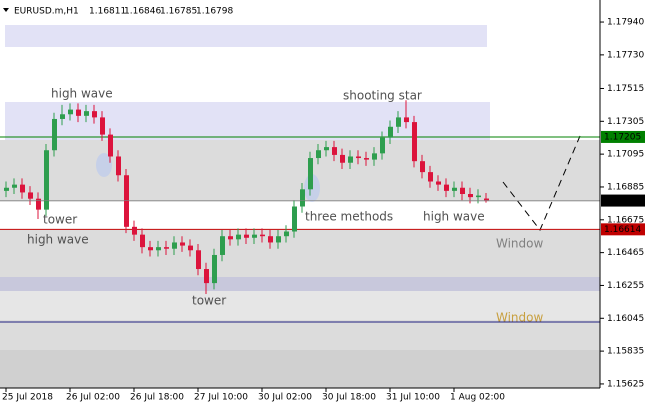 Image resolution: width=645 pixels, height=410 pixels. Describe the element at coordinates (178, 12) in the screenshot. I see `ohlc-low: 1.16785` at that location.